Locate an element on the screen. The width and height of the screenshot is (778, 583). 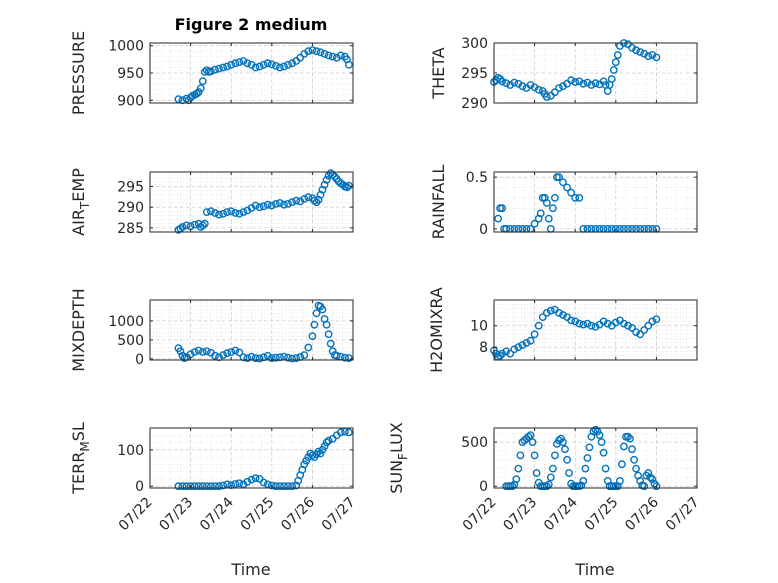
y-tick-label: 0.5 is located at coordinates (477, 178).